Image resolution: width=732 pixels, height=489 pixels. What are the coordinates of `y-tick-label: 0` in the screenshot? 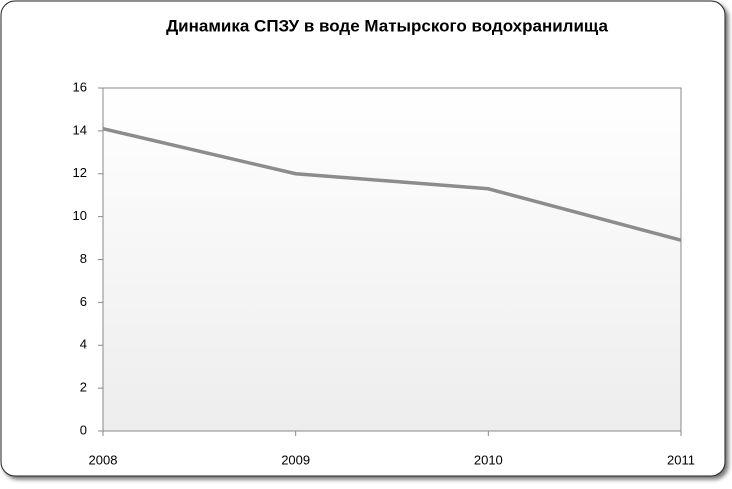 It's located at (83, 429).